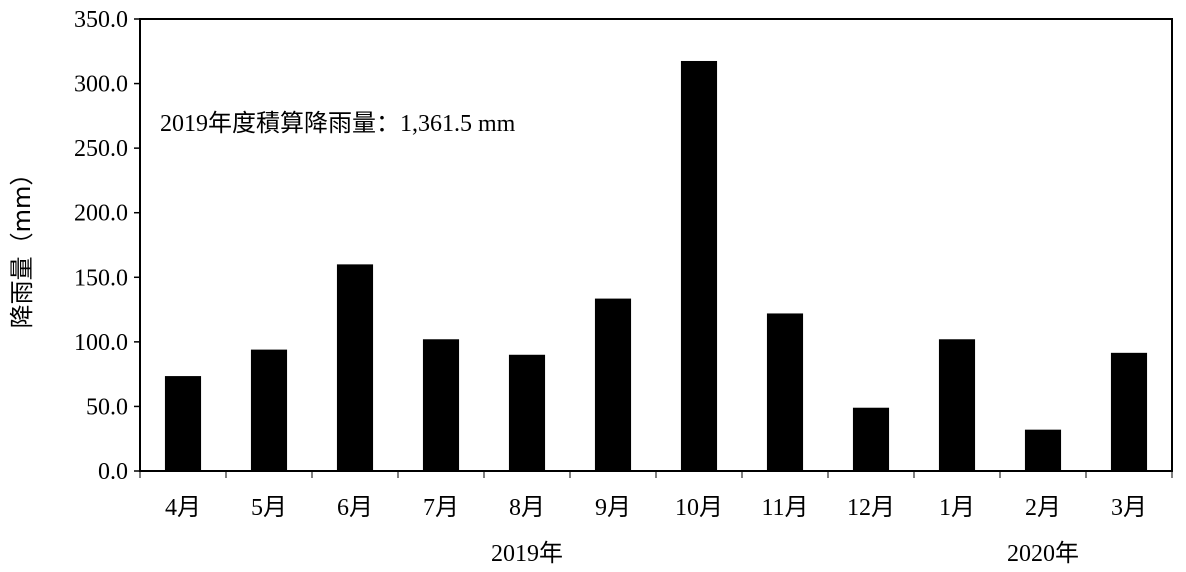 The image size is (1186, 572). Describe the element at coordinates (613, 508) in the screenshot. I see `category-label: 9月` at that location.